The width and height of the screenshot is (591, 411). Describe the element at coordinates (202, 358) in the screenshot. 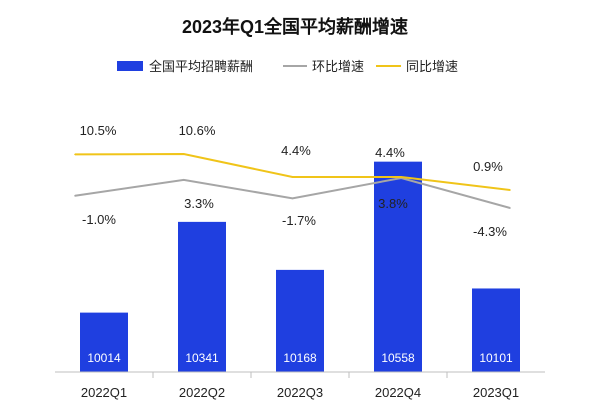

I see `bar-value-2022Q2: 10341` at that location.